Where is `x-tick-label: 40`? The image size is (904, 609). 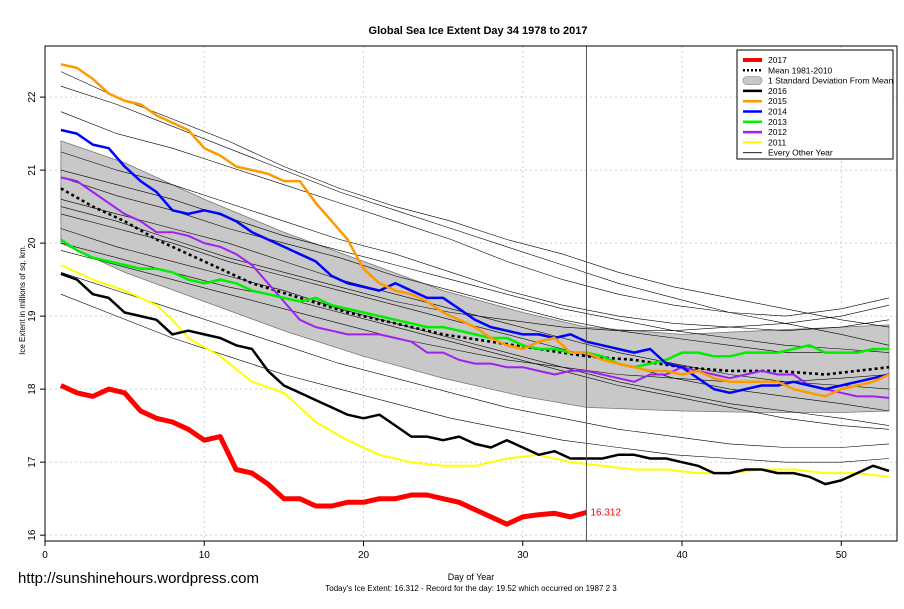
x-tick-label: 40 is located at coordinates (682, 555).